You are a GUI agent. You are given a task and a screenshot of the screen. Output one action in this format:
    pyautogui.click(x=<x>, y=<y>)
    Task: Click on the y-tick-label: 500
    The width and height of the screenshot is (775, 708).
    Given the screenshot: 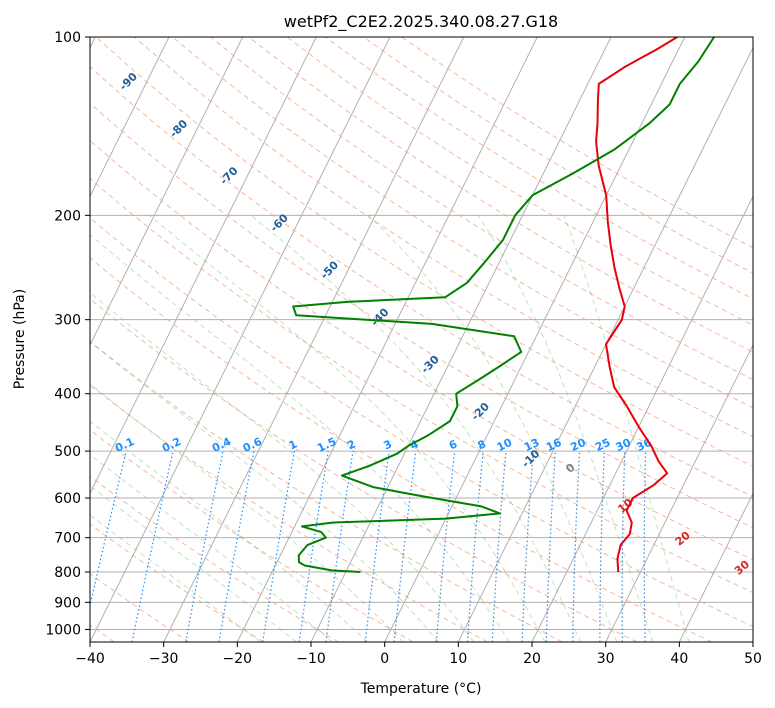 What is the action you would take?
    pyautogui.click(x=67, y=452)
    